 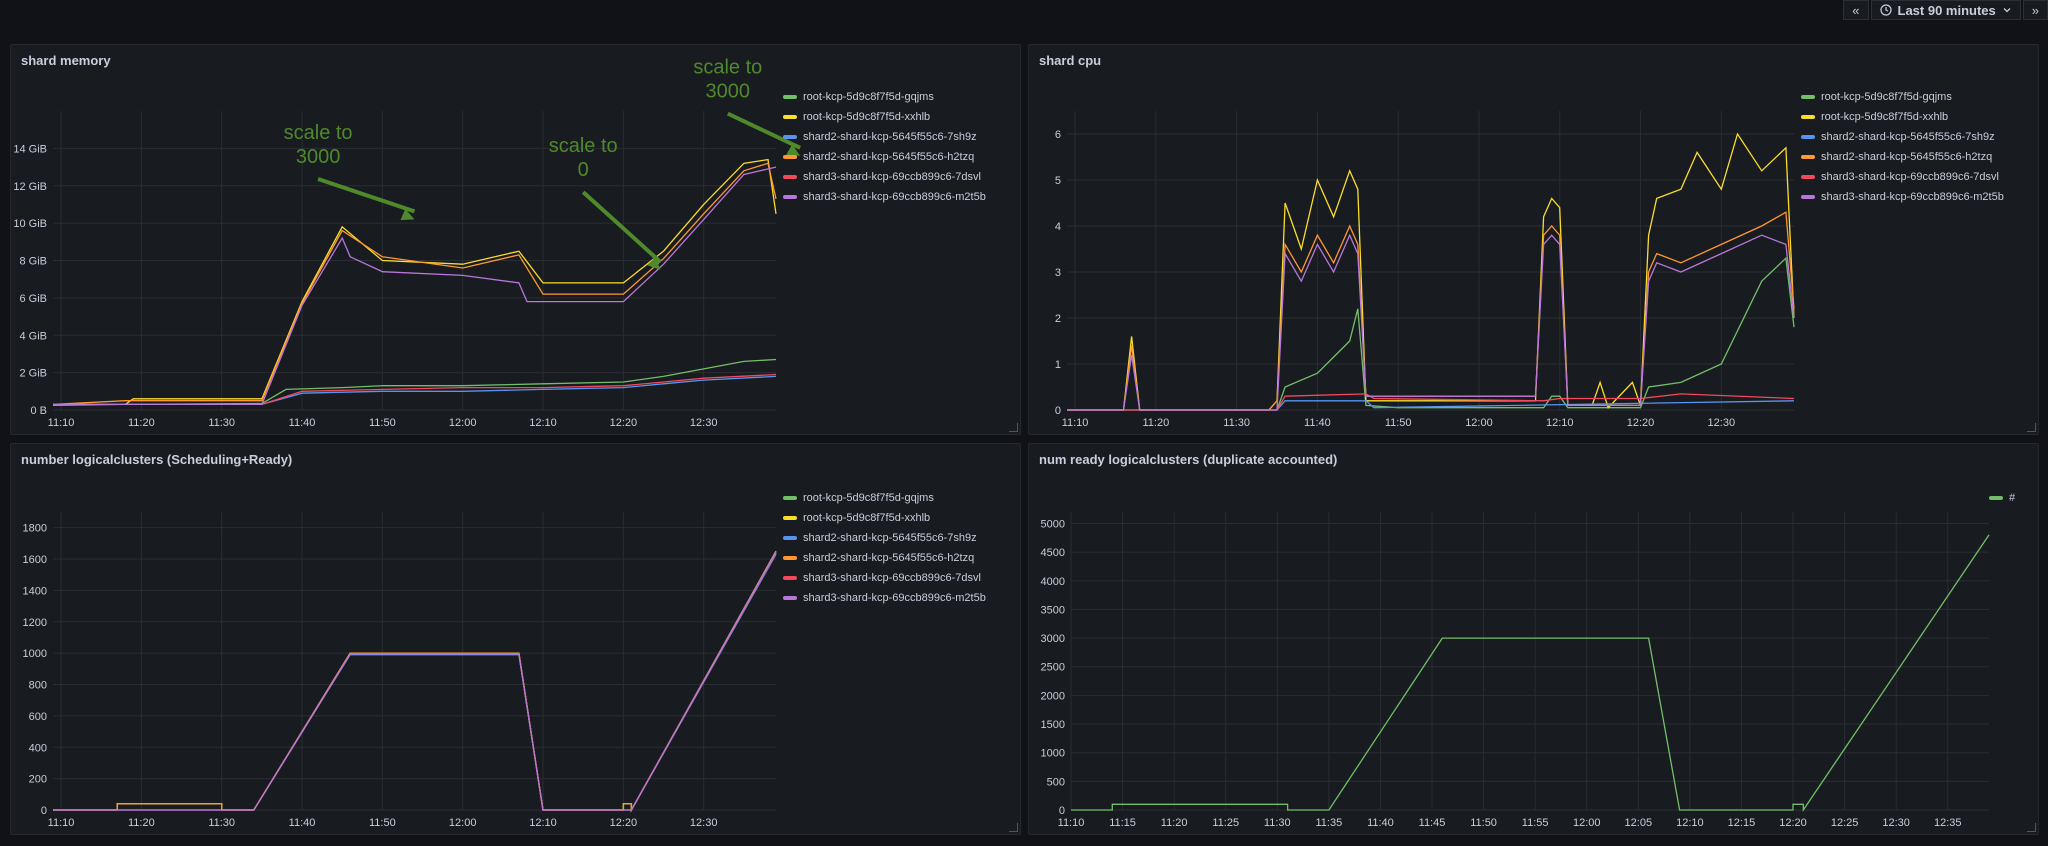 I want to click on y-tick-label: 6 GiB, so click(x=33, y=299).